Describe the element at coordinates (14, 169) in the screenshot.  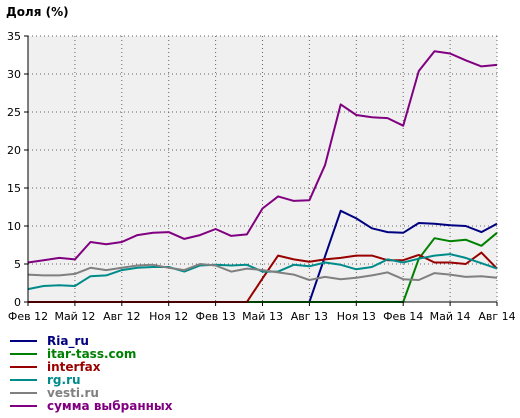
I see `y-tick-labels: 0 5 10 15 20 25 30 35` at that location.